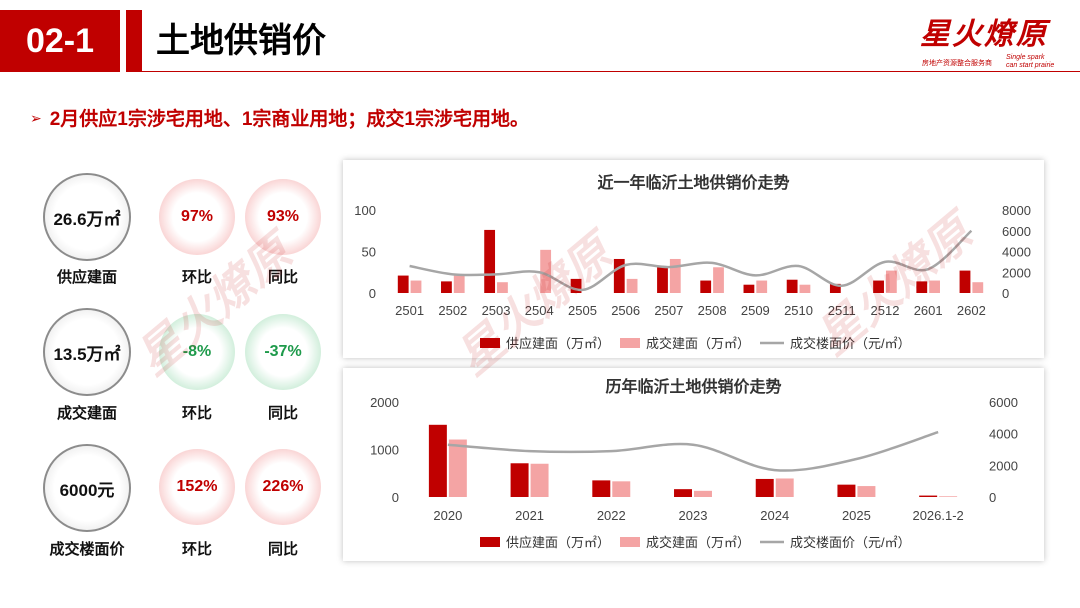 This screenshot has height=608, width=1080. What do you see at coordinates (283, 352) in the screenshot?
I see `kpi-deal-yoy: -37%` at bounding box center [283, 352].